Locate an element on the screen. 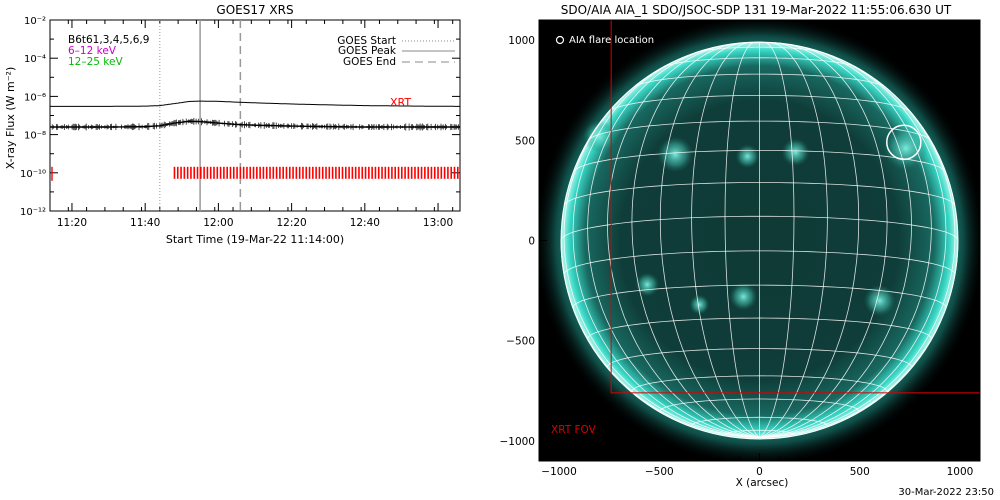  goes-plot-title: GOES17 XRS is located at coordinates (254, 10).